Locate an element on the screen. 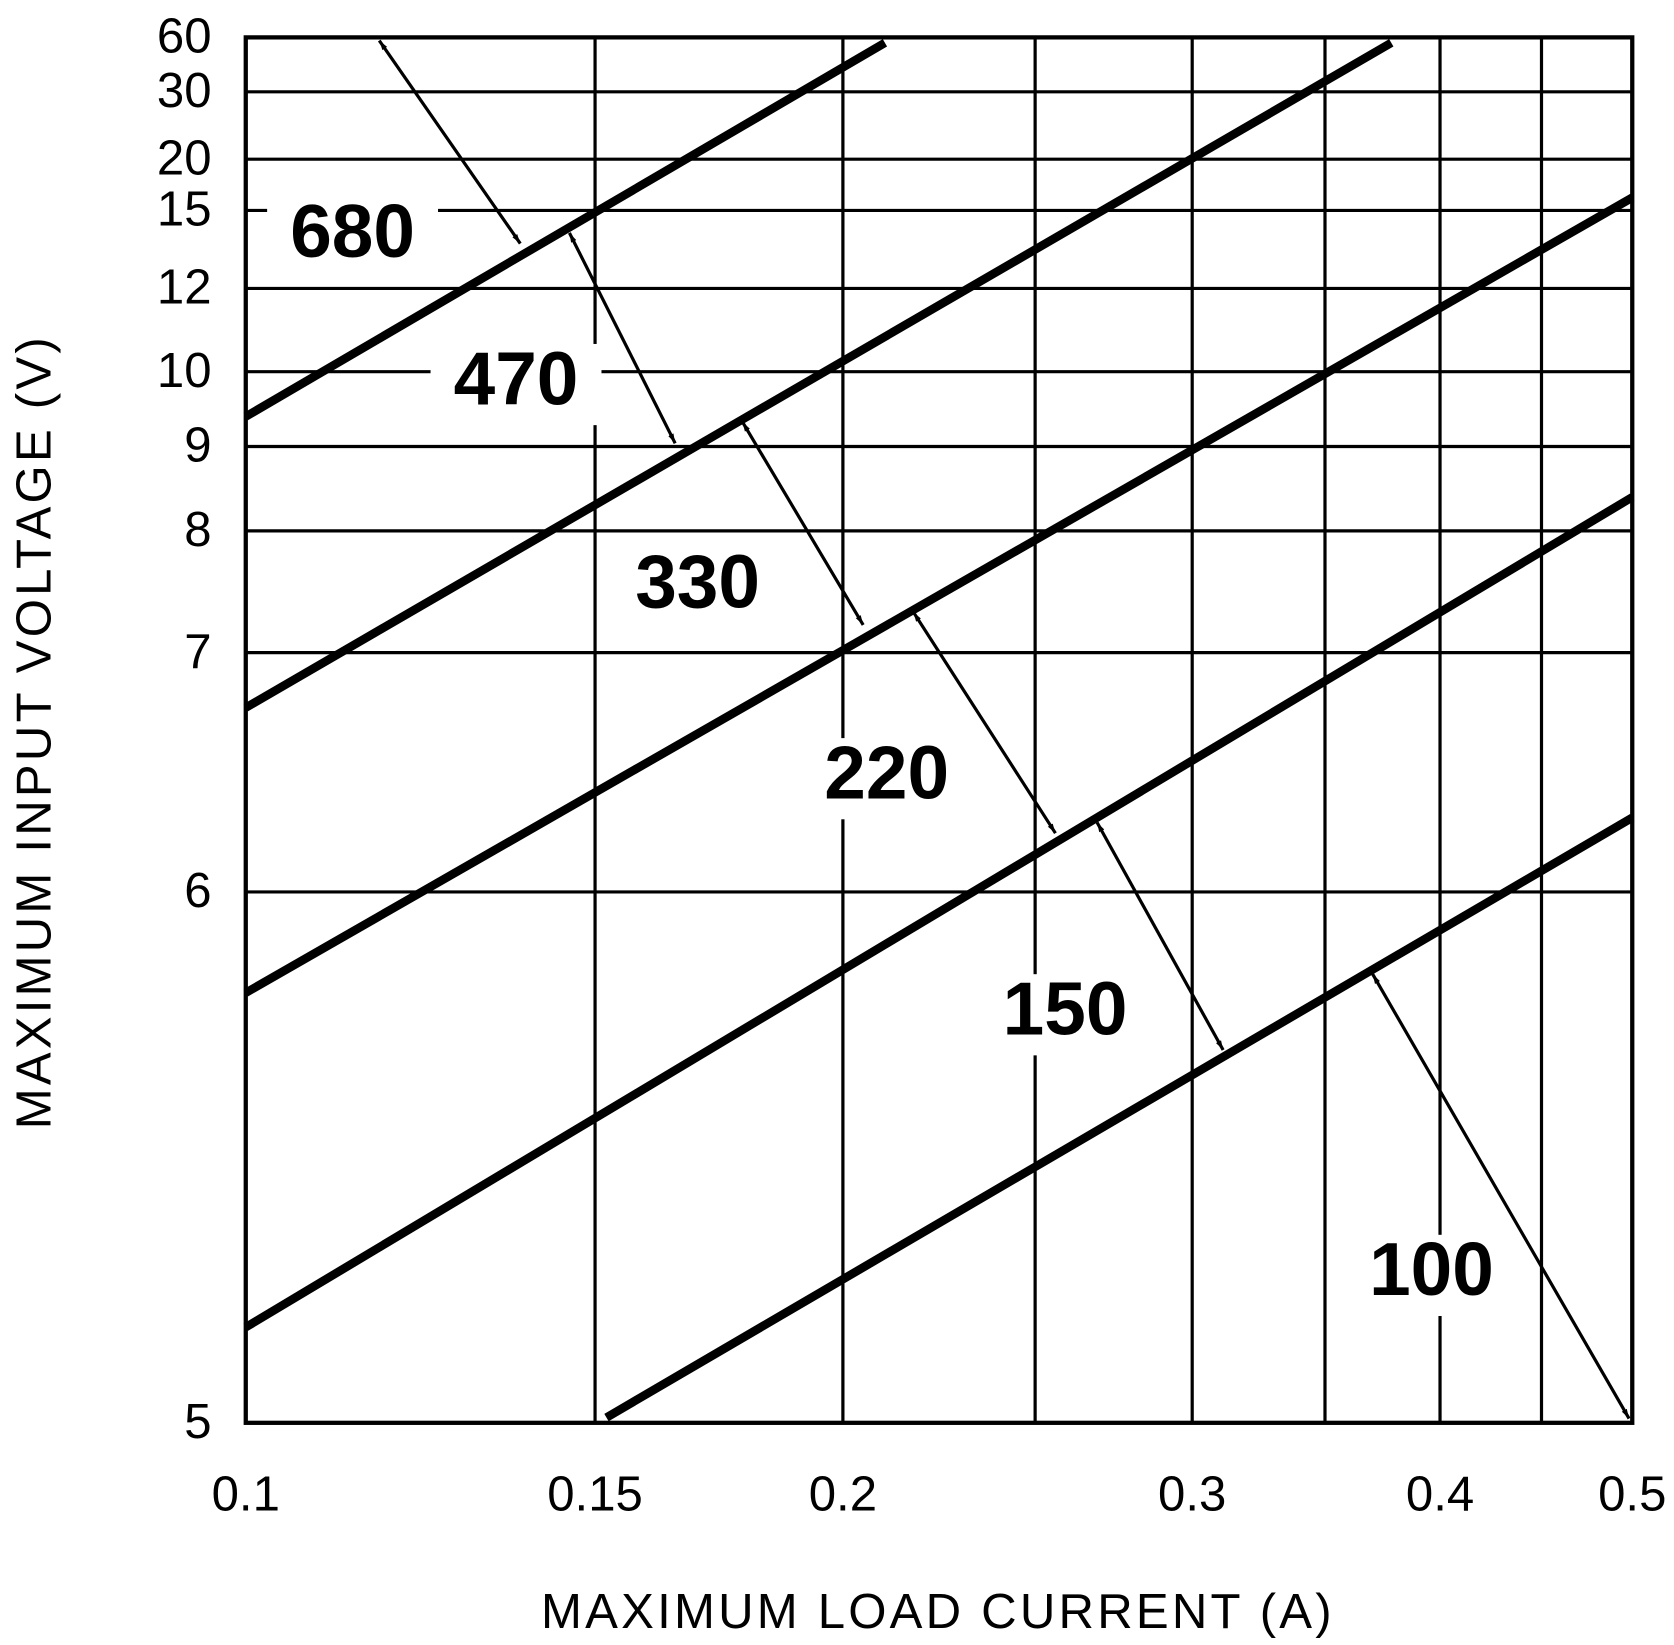 Image resolution: width=1674 pixels, height=1645 pixels. y-tick-label: 20 is located at coordinates (184, 158).